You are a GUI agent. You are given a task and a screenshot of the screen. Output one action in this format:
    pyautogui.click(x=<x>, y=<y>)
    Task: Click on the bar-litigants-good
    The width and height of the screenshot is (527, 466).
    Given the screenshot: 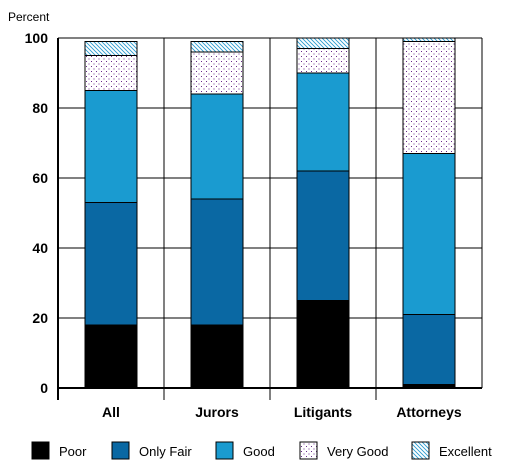 What is the action you would take?
    pyautogui.click(x=323, y=122)
    